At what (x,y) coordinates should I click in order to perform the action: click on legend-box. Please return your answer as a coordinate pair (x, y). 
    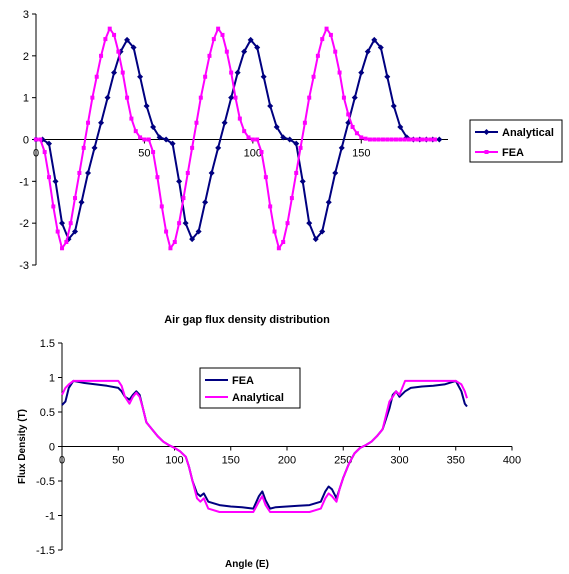
    Looking at the image, I should click on (250, 388).